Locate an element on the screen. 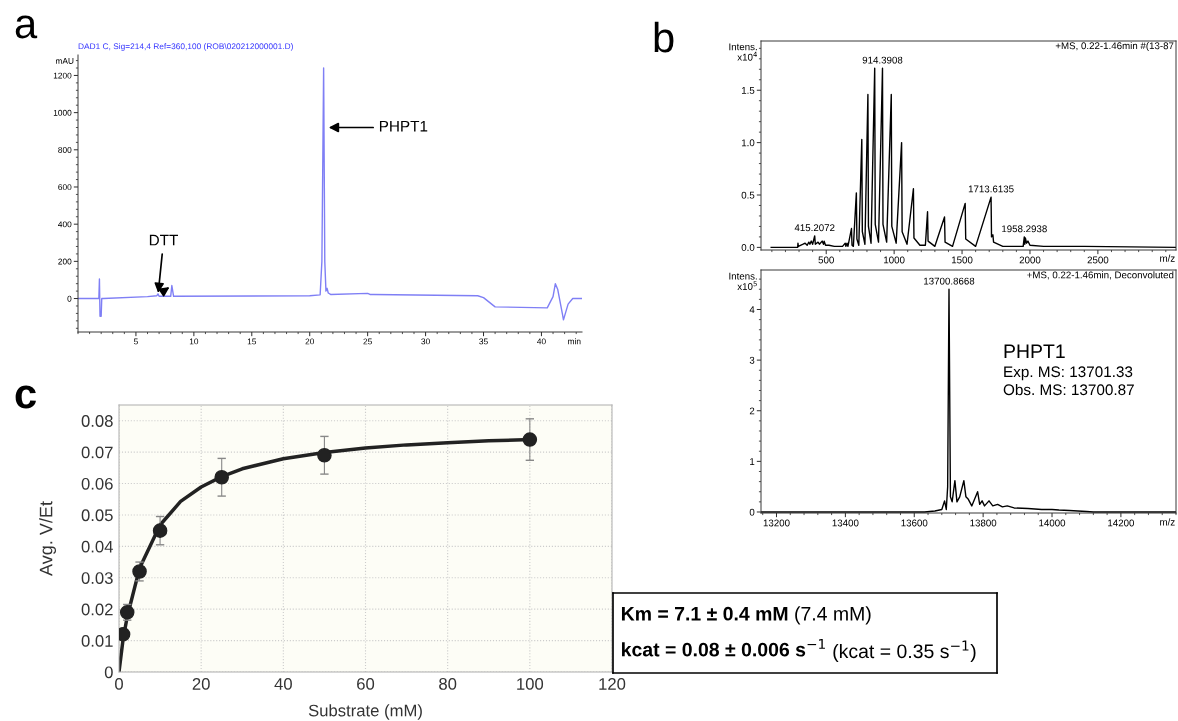  annotation: 1713.6135 is located at coordinates (991, 189).